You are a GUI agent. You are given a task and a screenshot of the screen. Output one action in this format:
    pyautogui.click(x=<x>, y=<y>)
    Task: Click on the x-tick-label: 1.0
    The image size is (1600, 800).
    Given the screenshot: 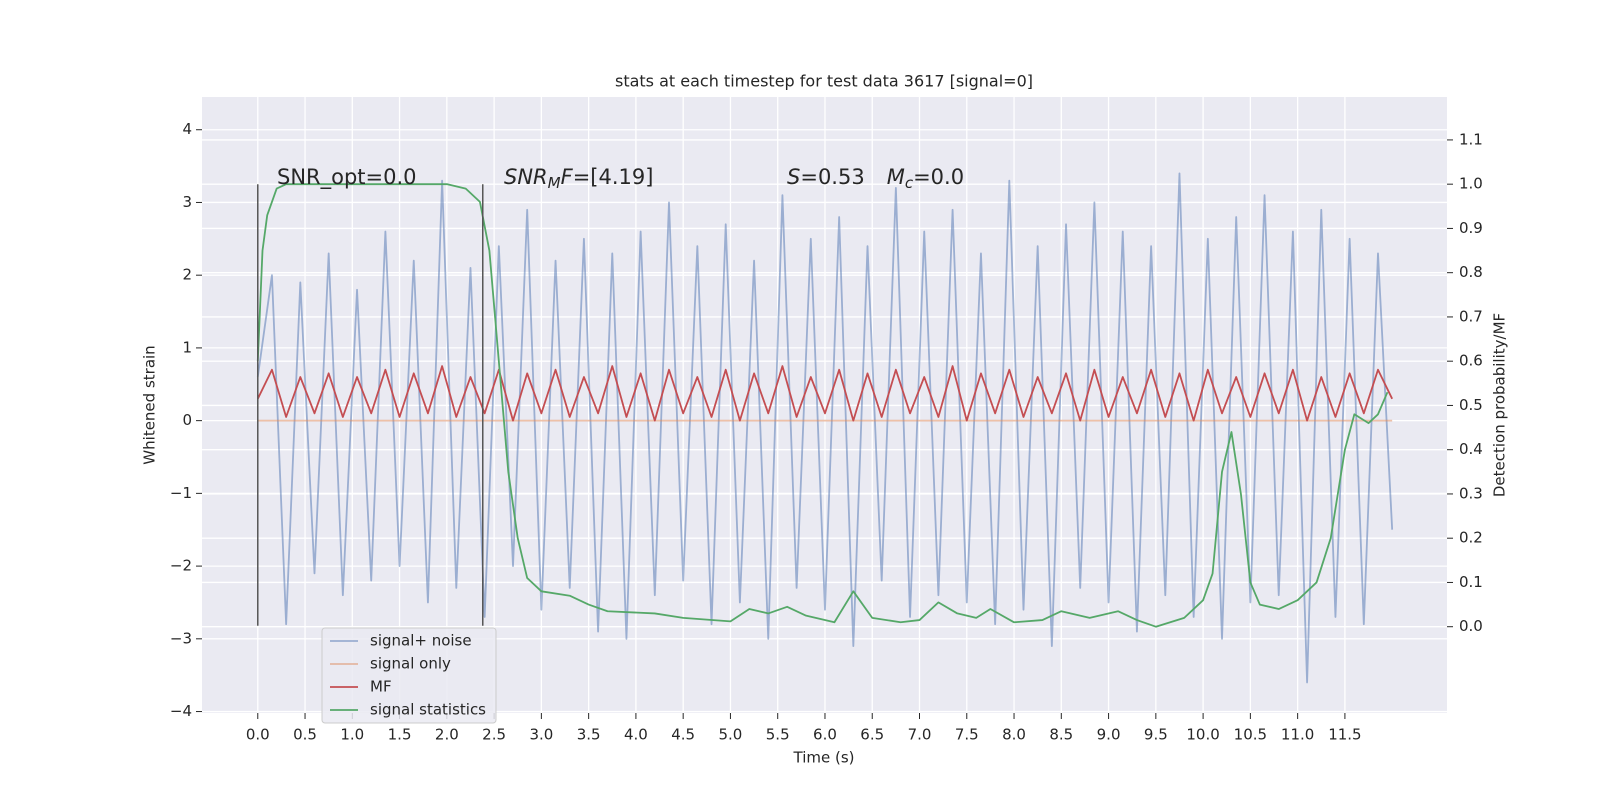 What is the action you would take?
    pyautogui.click(x=352, y=735)
    